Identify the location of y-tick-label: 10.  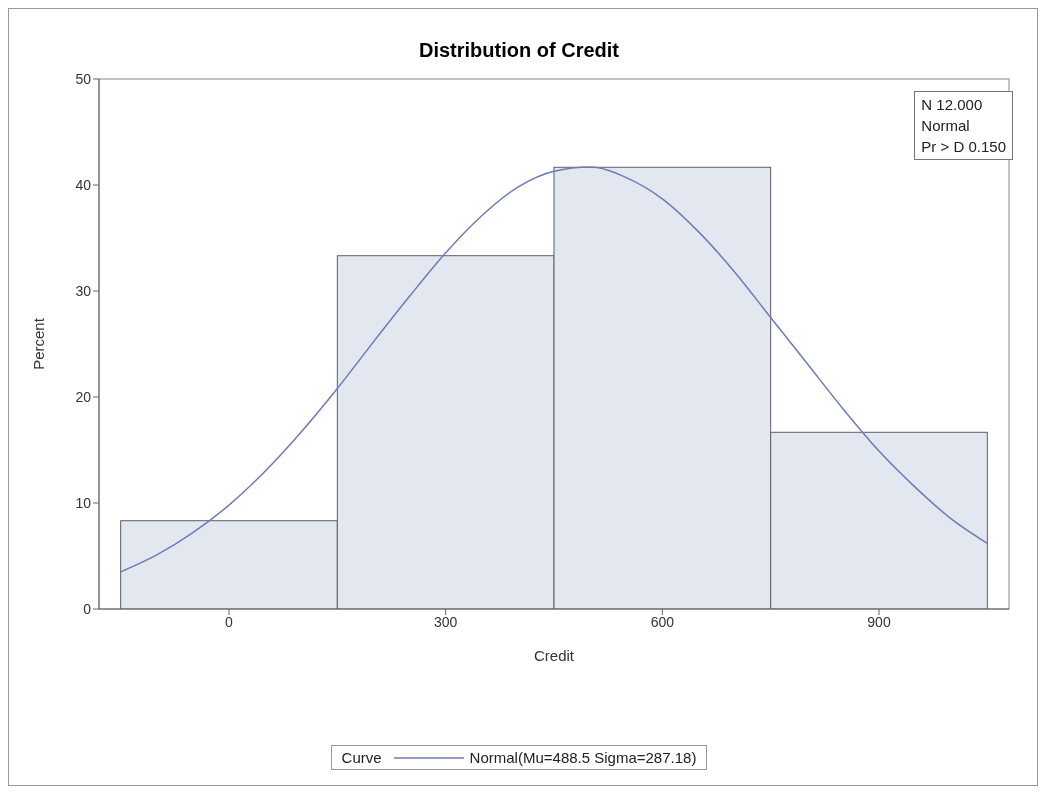
(83, 502).